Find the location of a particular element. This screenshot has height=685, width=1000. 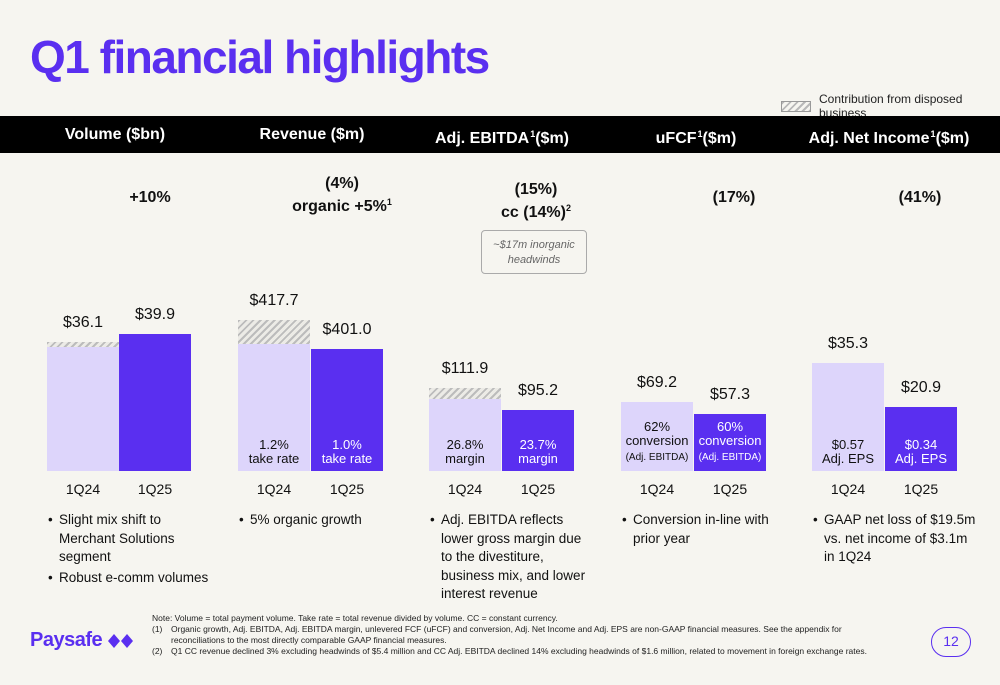

hatch-legend-swatch is located at coordinates (796, 106).